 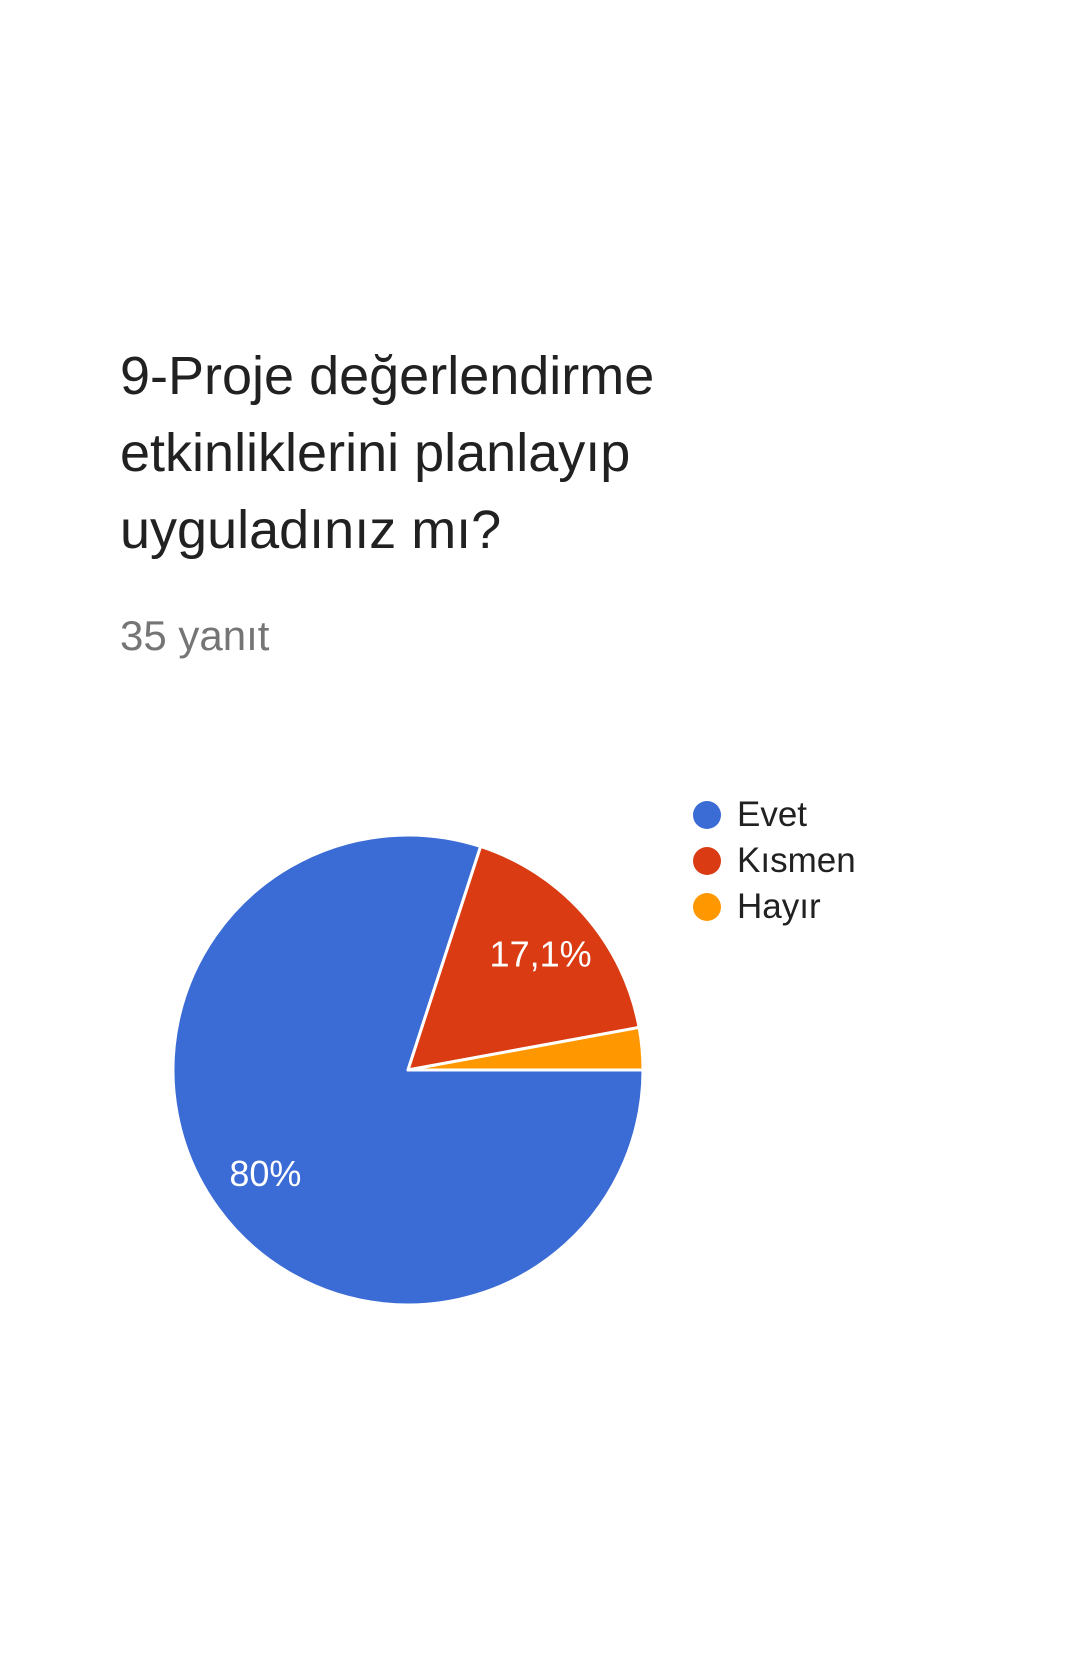 I want to click on chart-legend: Evet Kısmen Hayır, so click(x=774, y=861).